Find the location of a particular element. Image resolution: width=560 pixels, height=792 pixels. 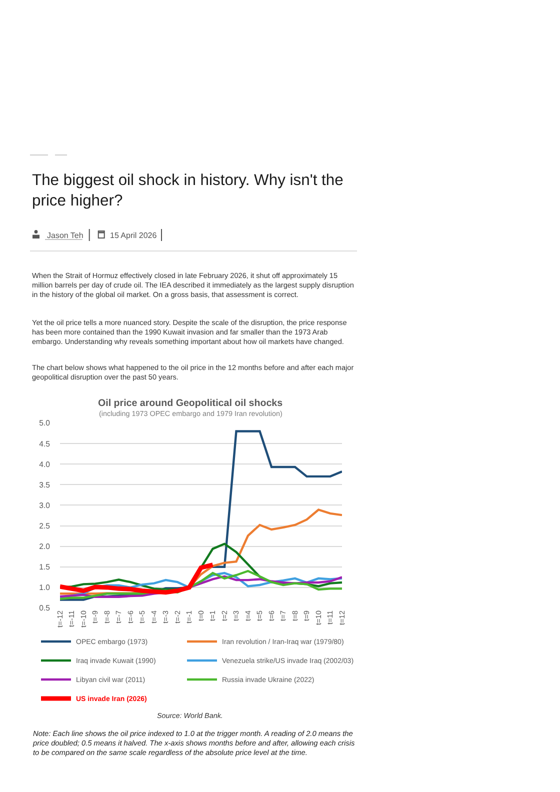

text: Jason Teh is located at coordinates (65, 235).